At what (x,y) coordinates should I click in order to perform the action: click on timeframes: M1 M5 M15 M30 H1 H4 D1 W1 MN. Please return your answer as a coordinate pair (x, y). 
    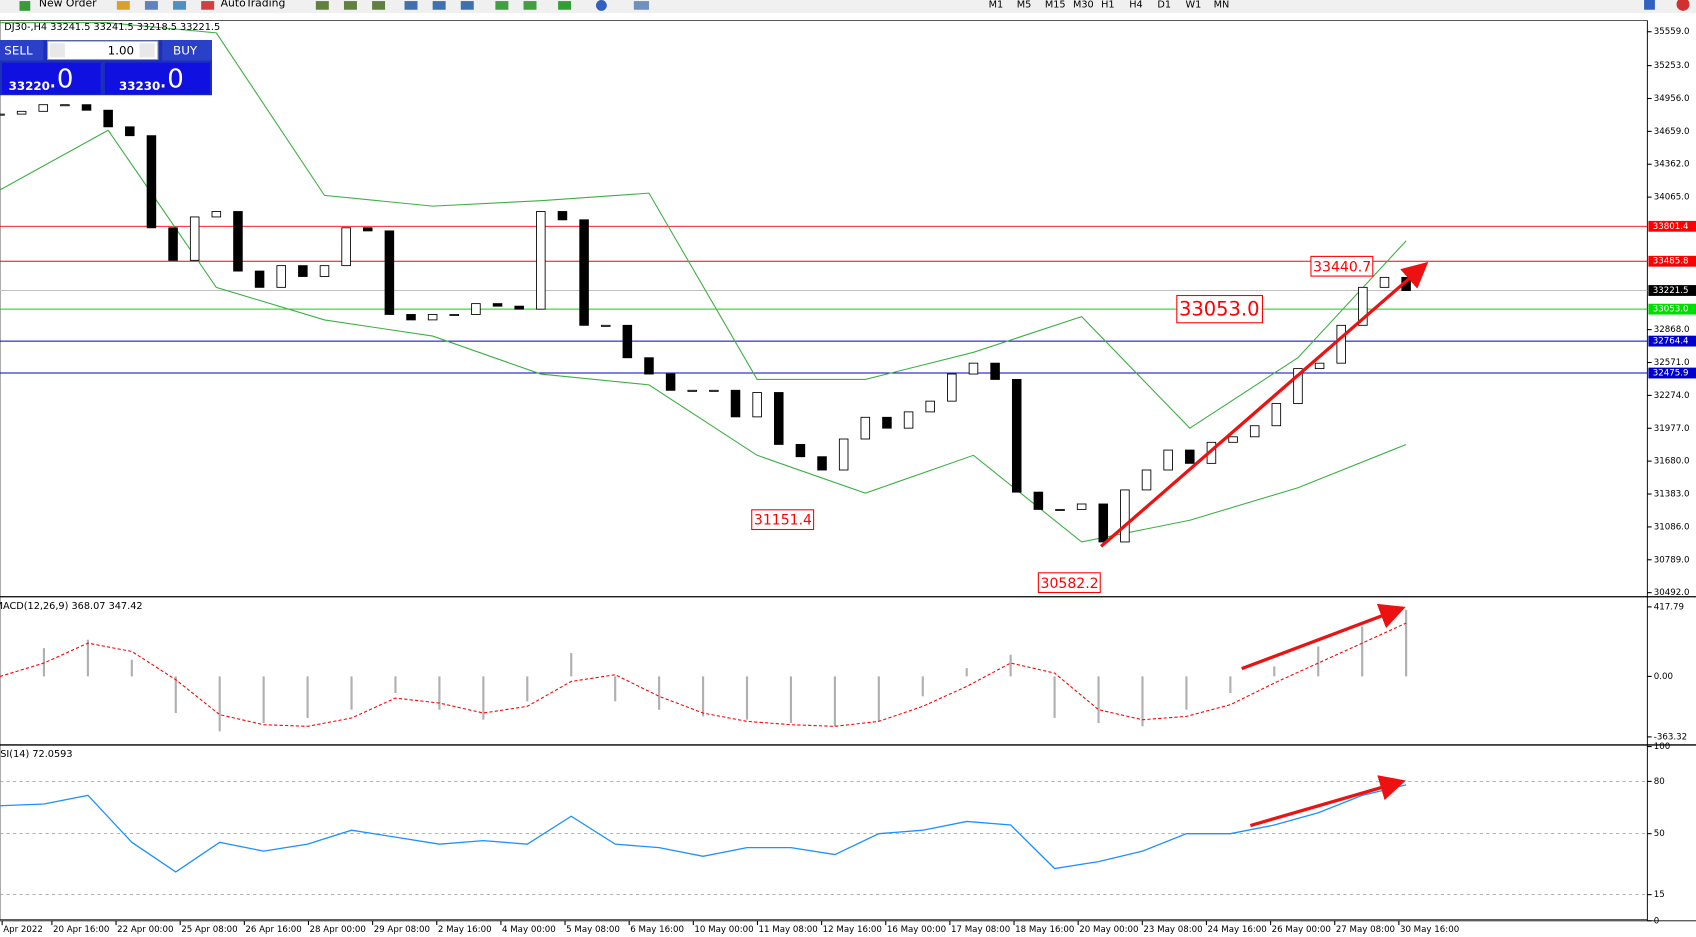
    Looking at the image, I should click on (1109, 5).